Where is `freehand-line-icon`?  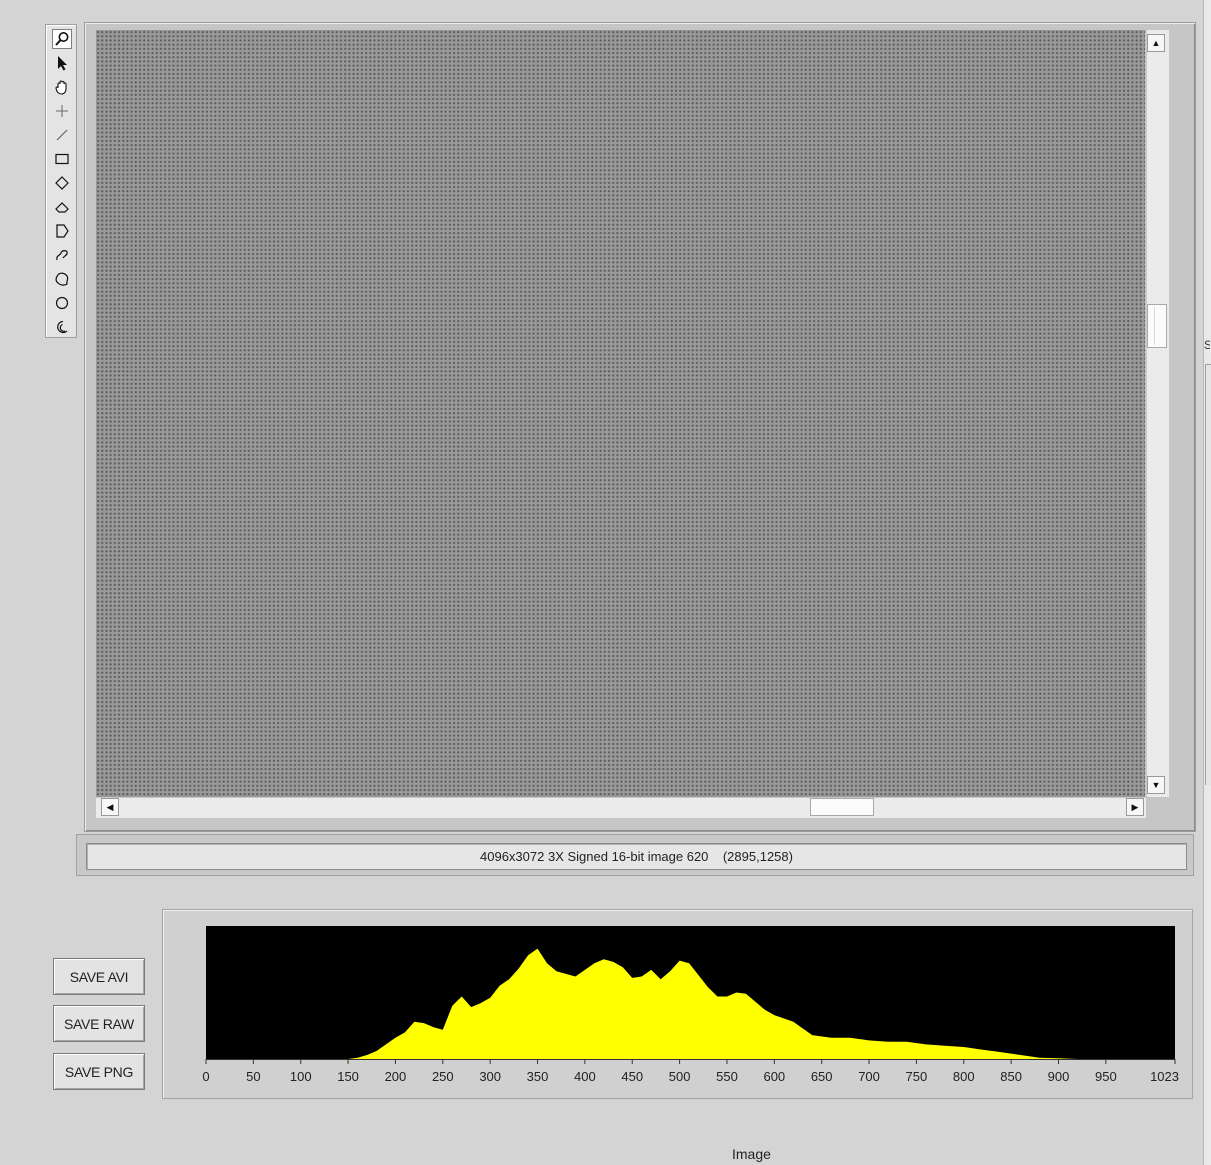
freehand-line-icon is located at coordinates (62, 255).